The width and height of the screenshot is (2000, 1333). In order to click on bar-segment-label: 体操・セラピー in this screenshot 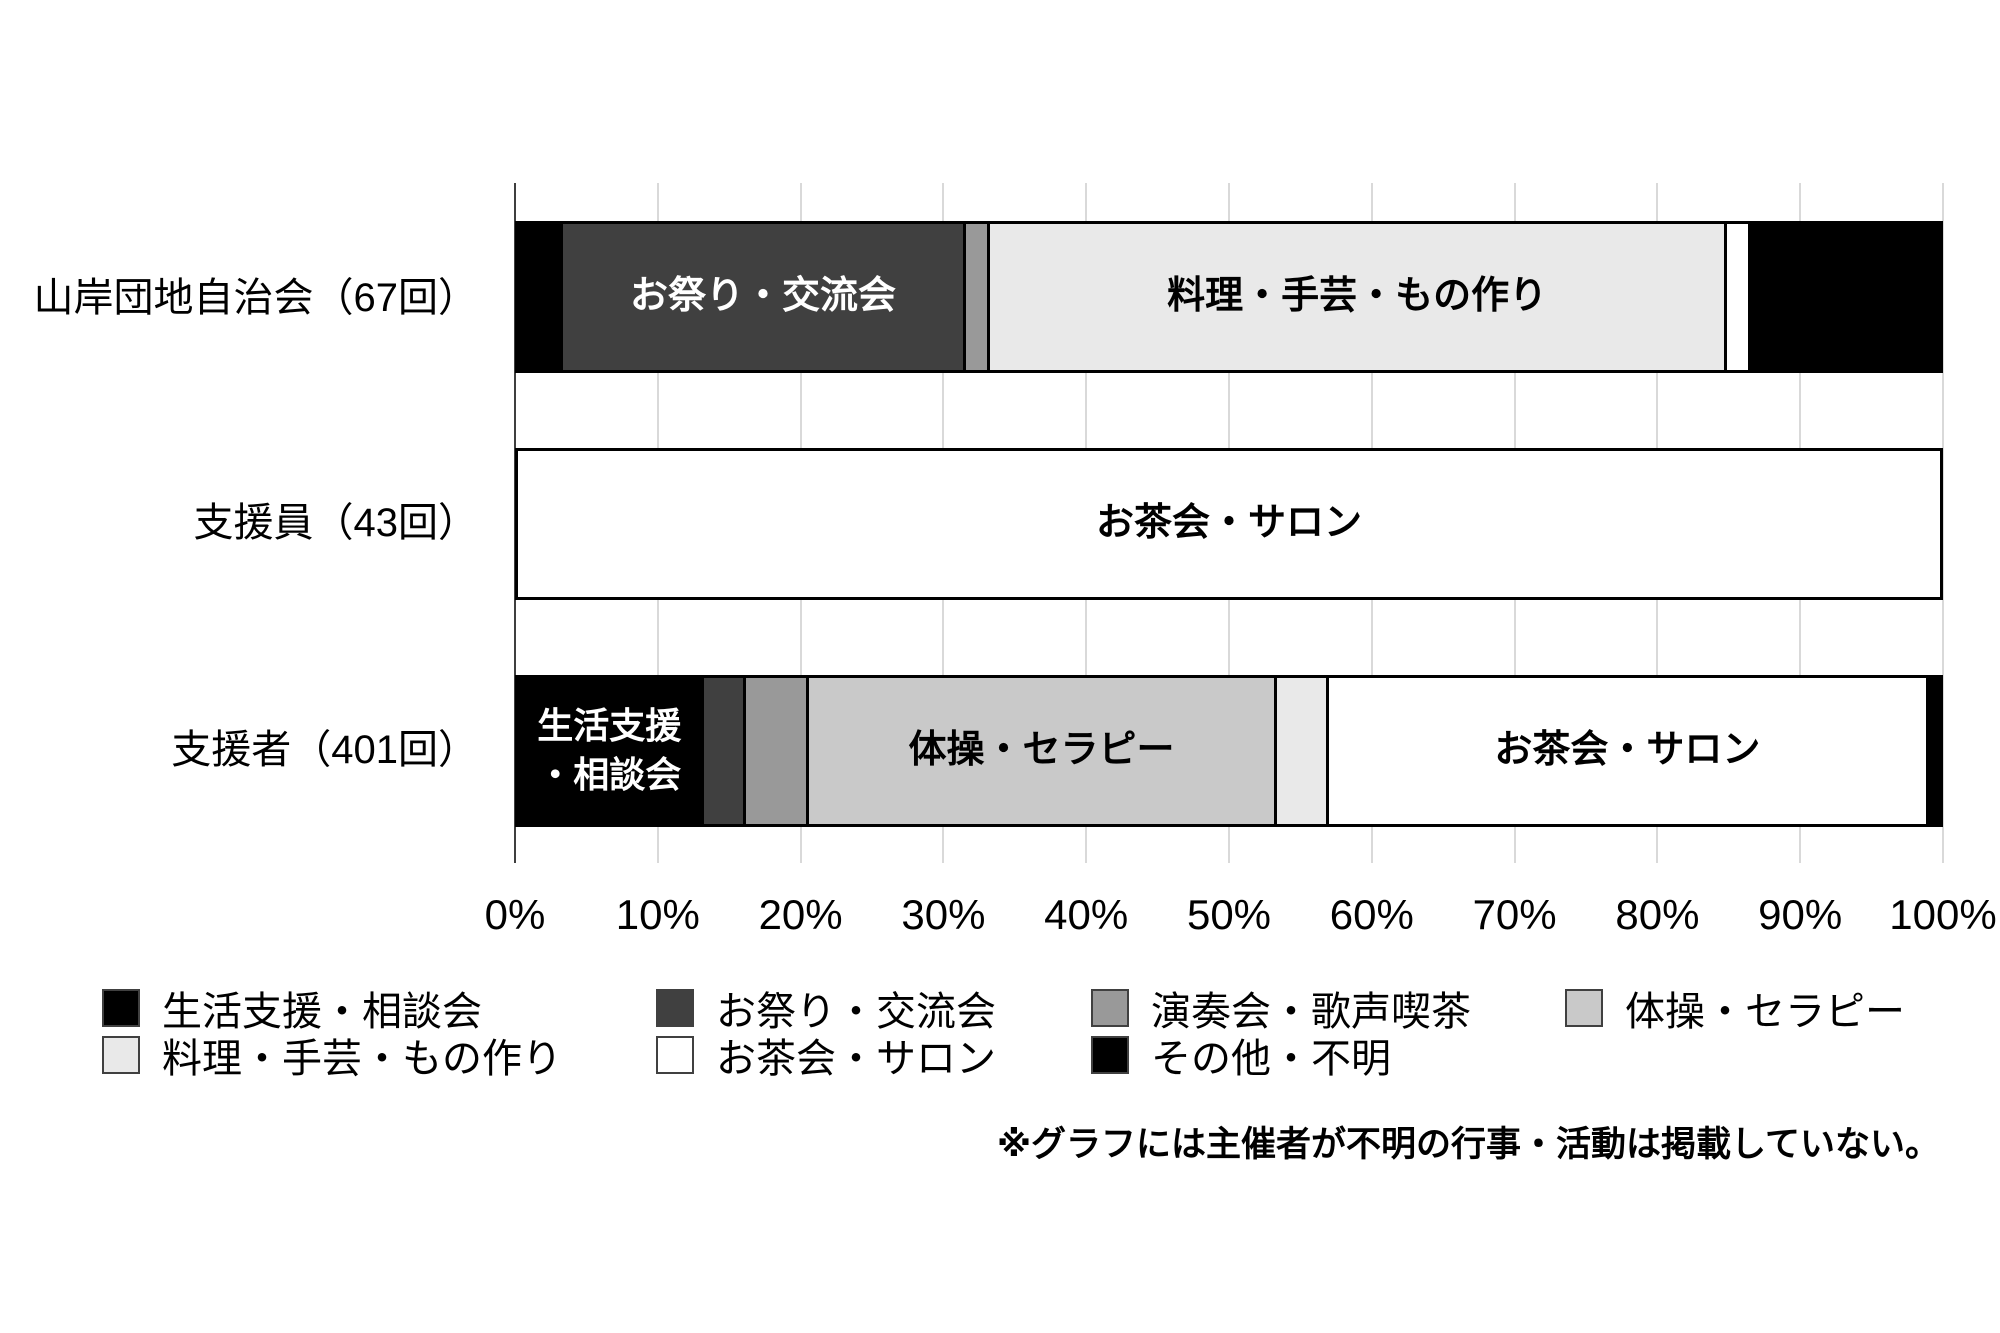, I will do `click(1041, 750)`.